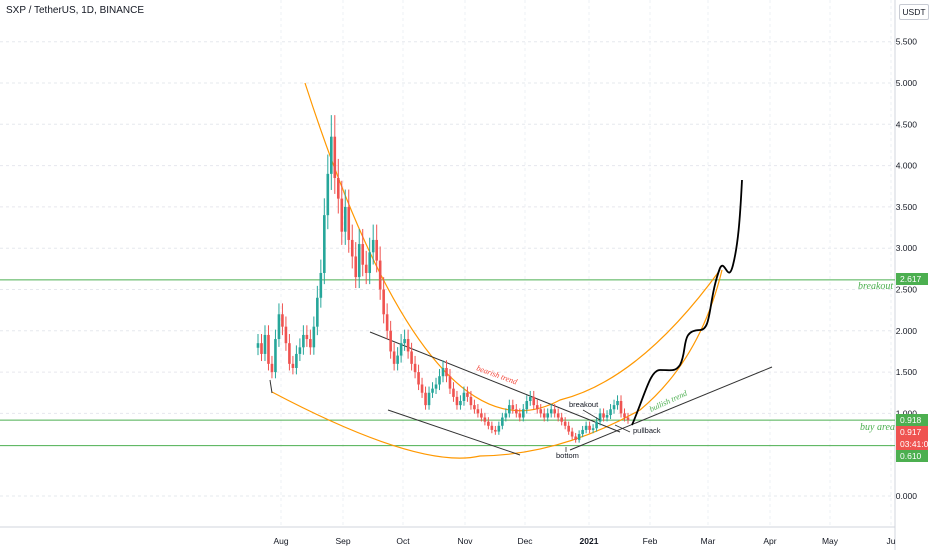 Image resolution: width=932 pixels, height=550 pixels. What do you see at coordinates (907, 372) in the screenshot?
I see `y-tick-label: 1.500` at bounding box center [907, 372].